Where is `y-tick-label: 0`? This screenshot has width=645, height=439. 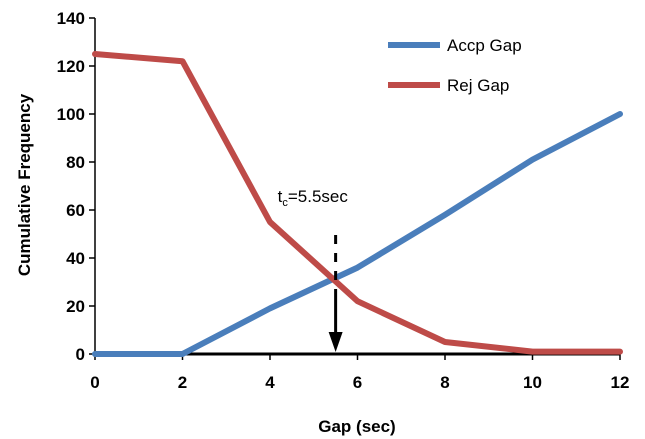
y-tick-label: 0 is located at coordinates (80, 354).